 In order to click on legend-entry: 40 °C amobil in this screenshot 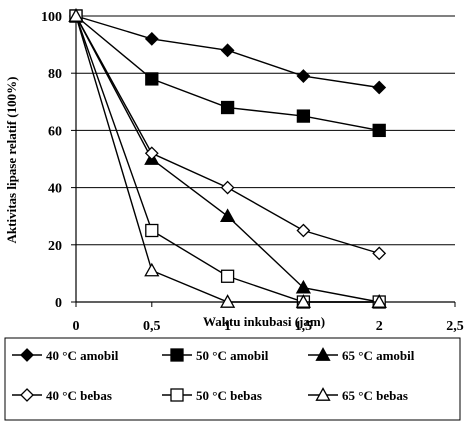, I will do `click(65, 355)`.